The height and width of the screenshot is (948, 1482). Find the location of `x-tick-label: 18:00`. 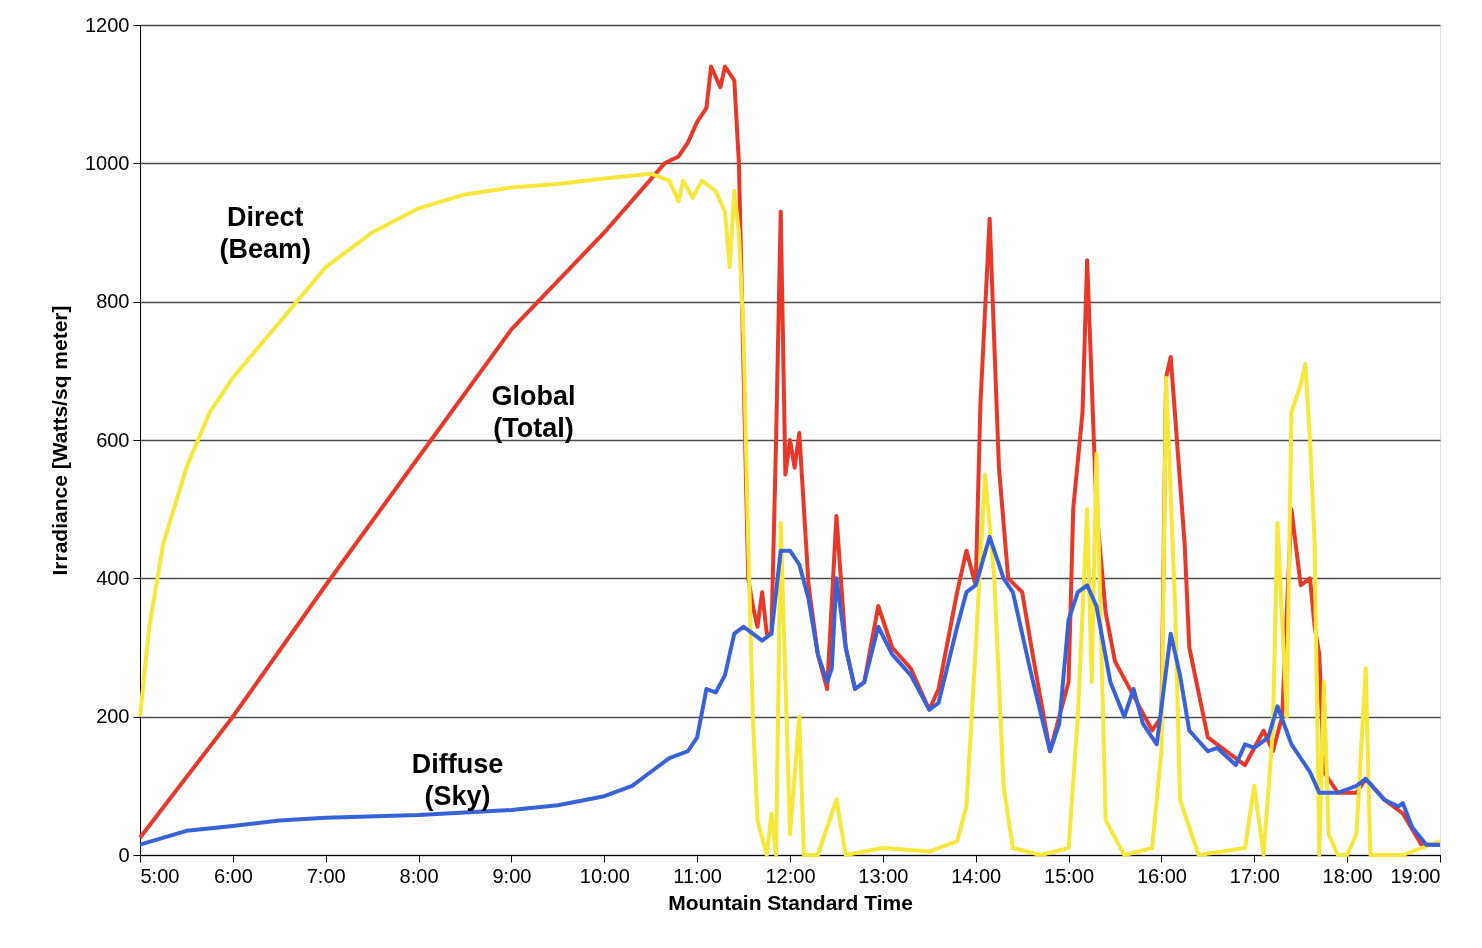

x-tick-label: 18:00 is located at coordinates (1347, 875).